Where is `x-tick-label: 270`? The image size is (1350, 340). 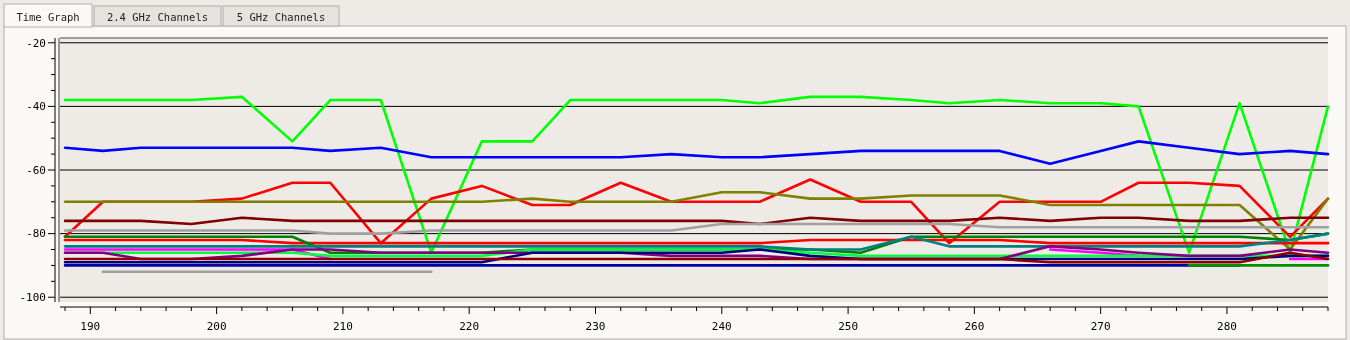 x-tick-label: 270 is located at coordinates (1100, 326).